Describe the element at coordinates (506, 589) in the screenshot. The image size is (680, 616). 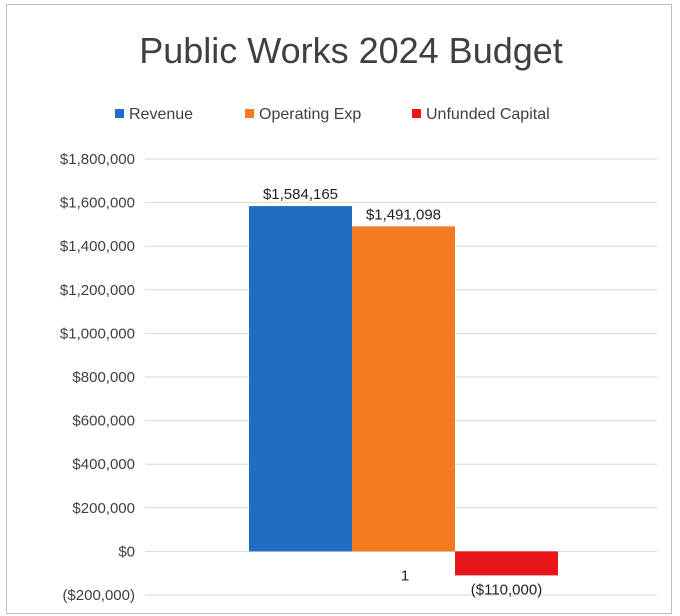
I see `data-label-unfunded-capital: ($110,000)` at that location.